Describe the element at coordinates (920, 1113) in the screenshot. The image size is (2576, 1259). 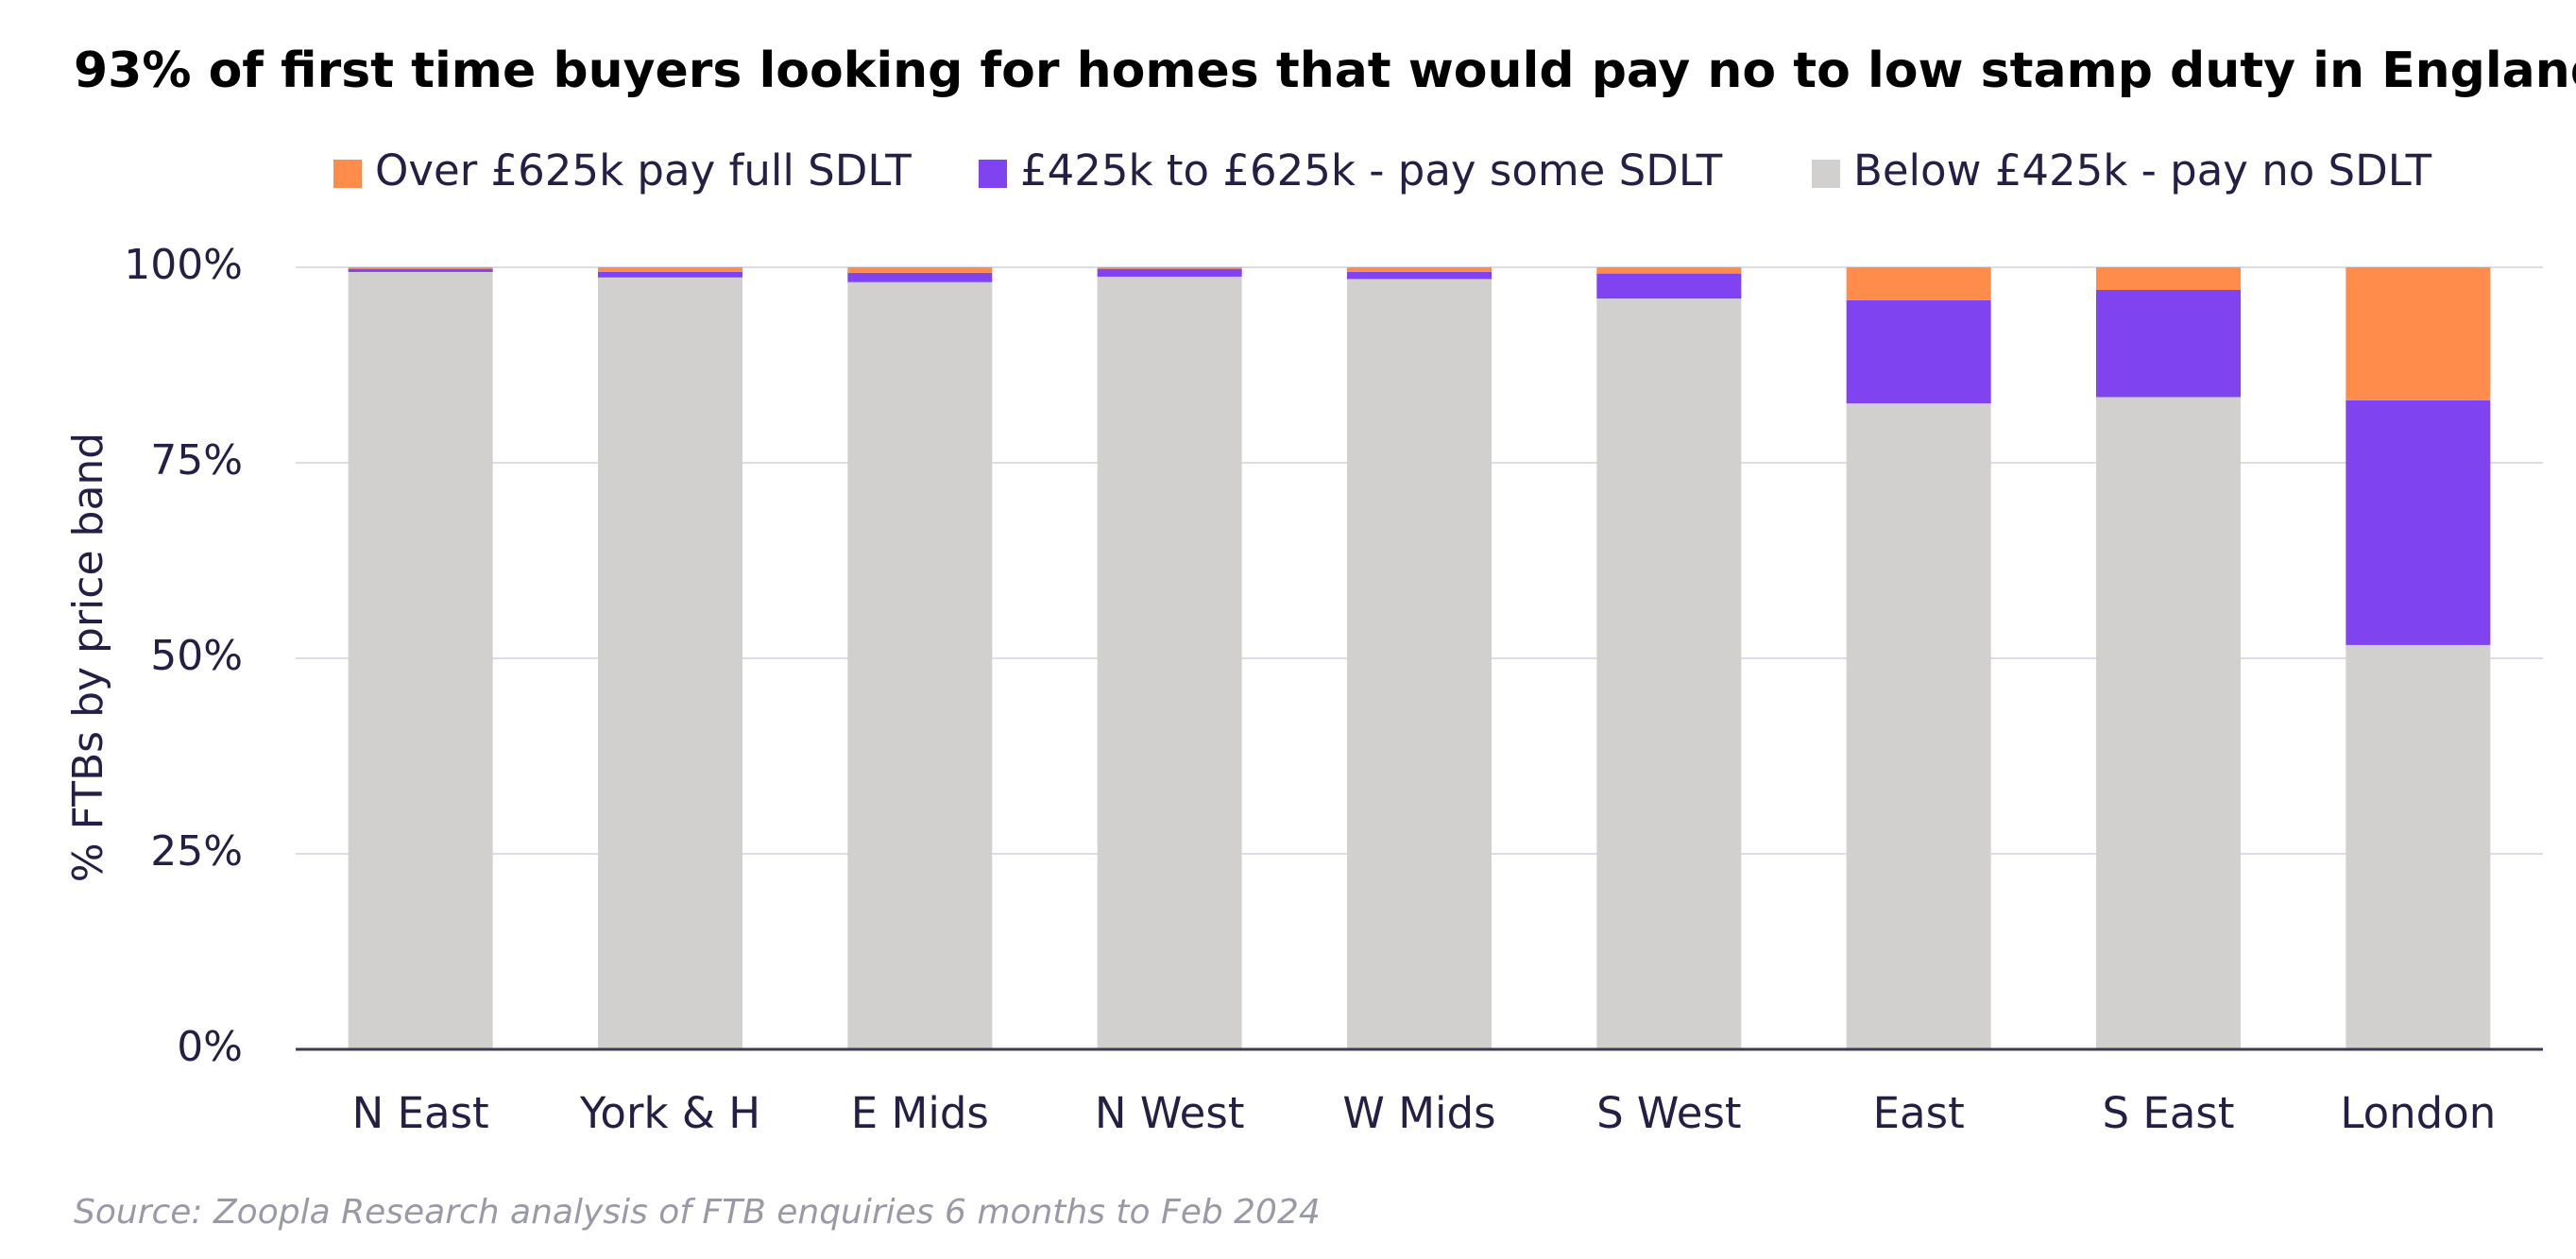
I see `x-tick-label: E Mids` at that location.